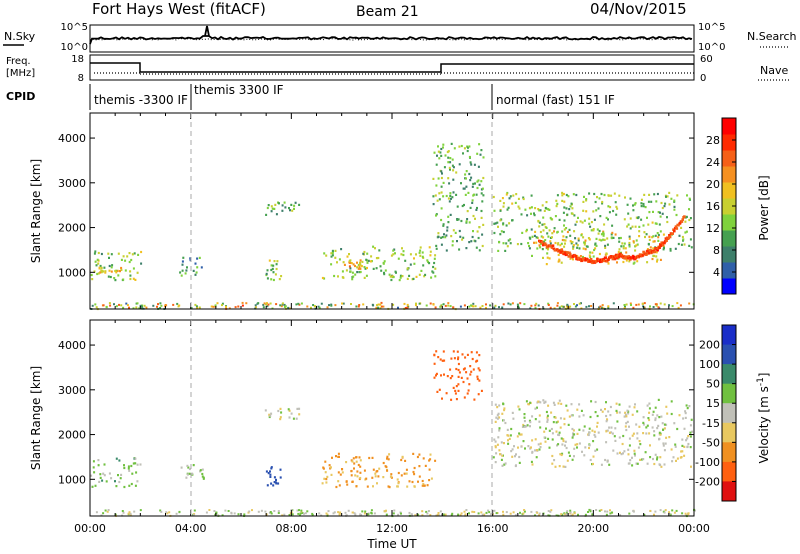 The image size is (800, 554). I want to click on colorbar-tick-label: 12, so click(713, 228).